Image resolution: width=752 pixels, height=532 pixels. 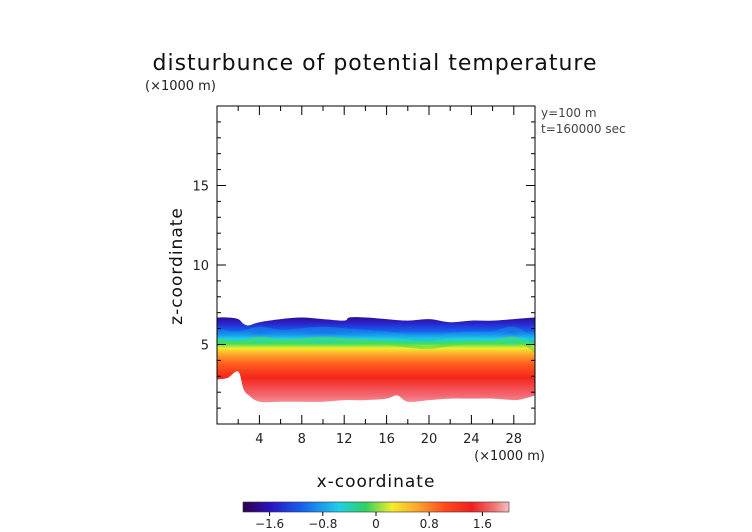 I want to click on plot-area, so click(x=376, y=360).